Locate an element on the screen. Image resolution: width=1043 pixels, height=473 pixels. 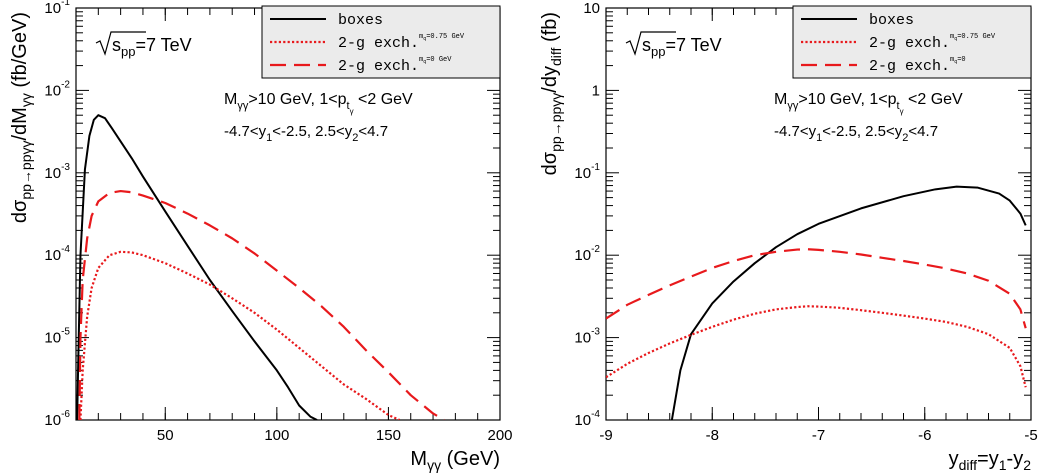
cuts-part: -4.7<y is located at coordinates (795, 131).